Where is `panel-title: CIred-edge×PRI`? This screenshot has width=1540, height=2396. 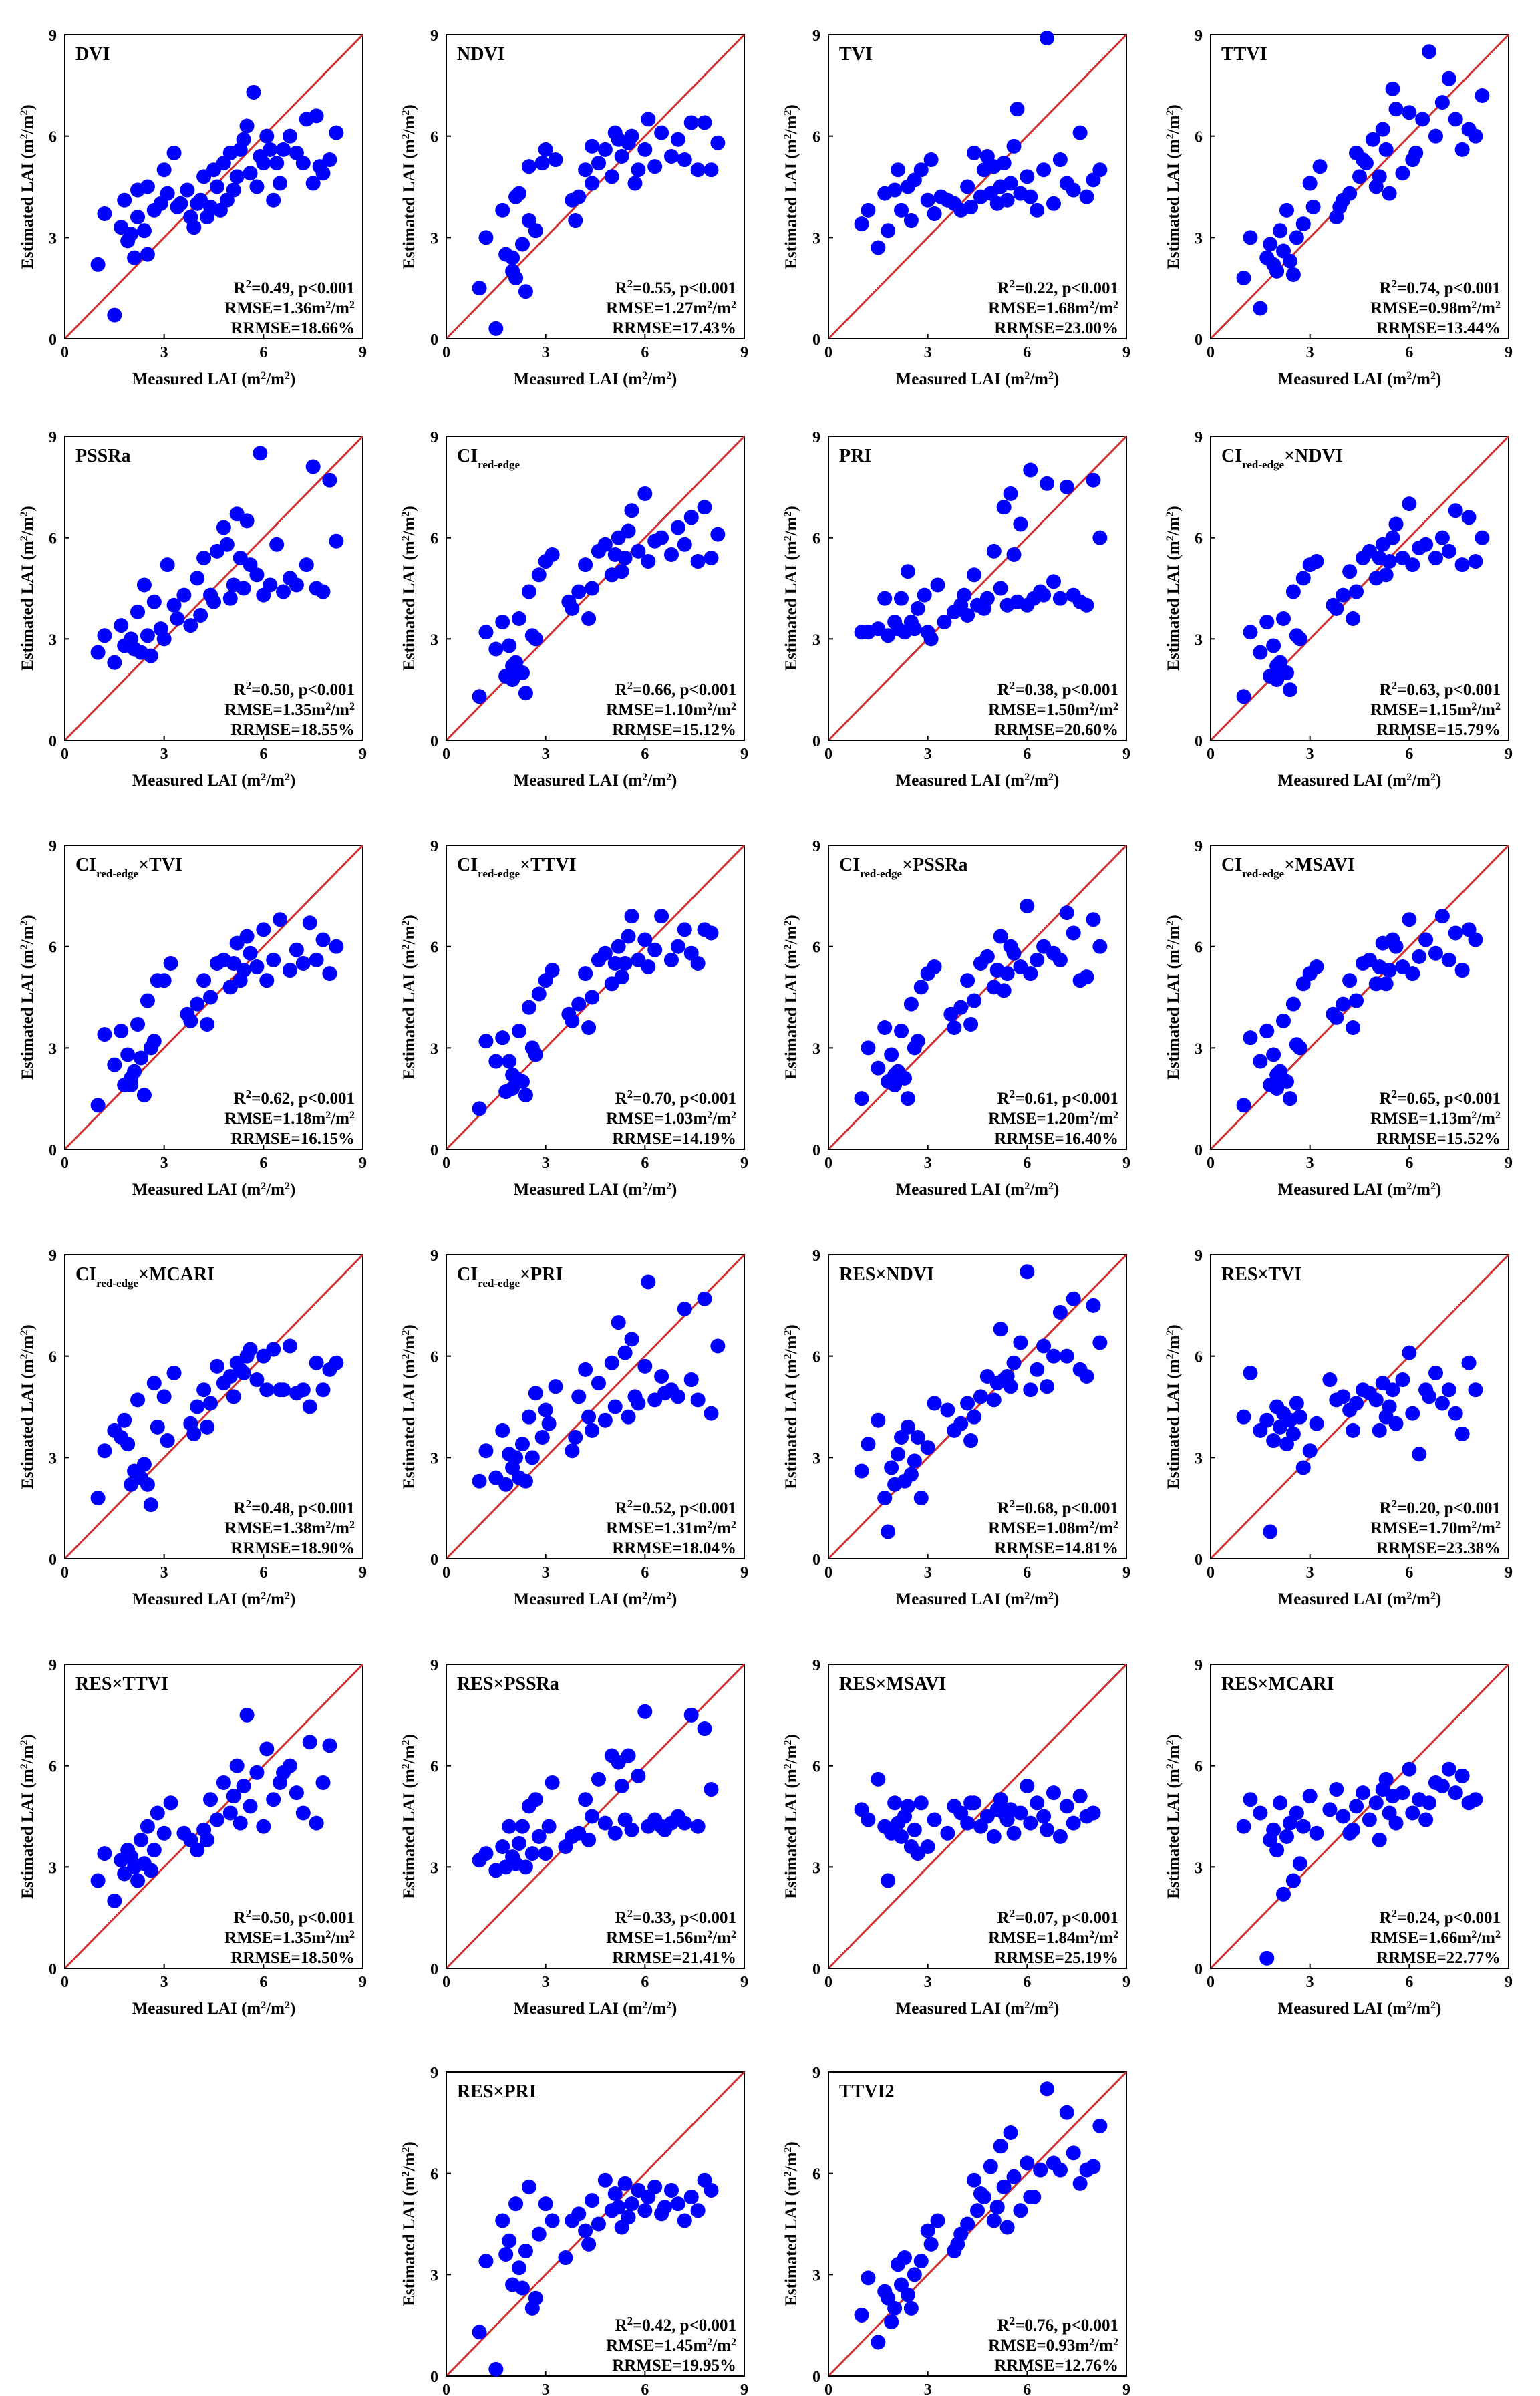 panel-title: CIred-edge×PRI is located at coordinates (510, 1277).